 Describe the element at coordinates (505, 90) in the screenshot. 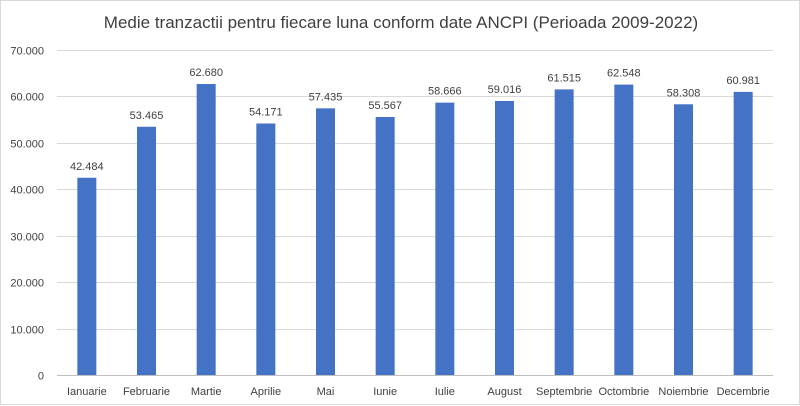

I see `data-label: 59.016` at that location.